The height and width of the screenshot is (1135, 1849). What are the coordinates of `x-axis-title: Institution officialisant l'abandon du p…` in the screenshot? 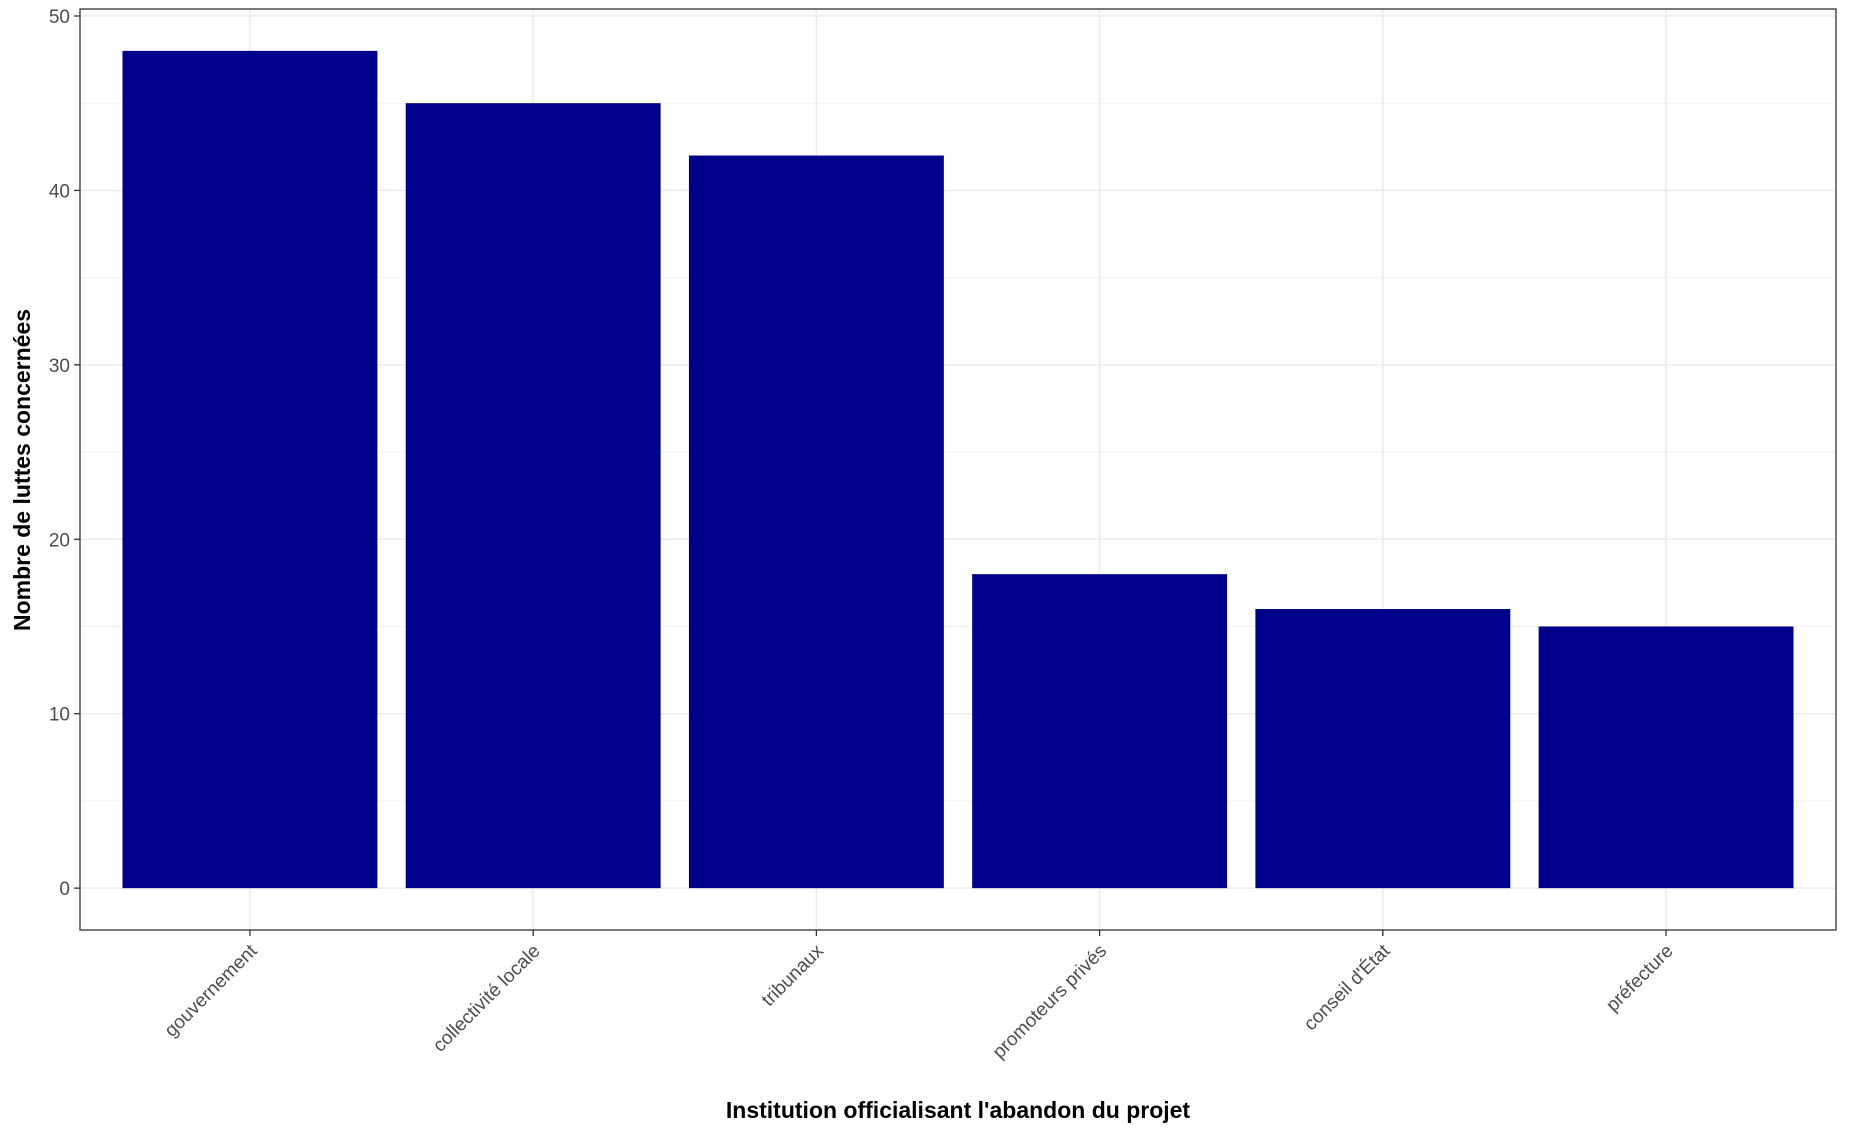 It's located at (958, 1110).